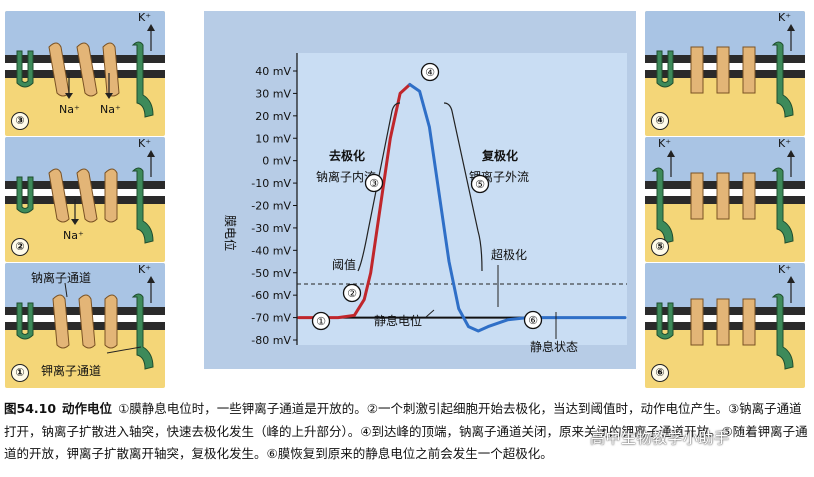  Describe the element at coordinates (554, 346) in the screenshot. I see `resting-state-label: 静息状态` at that location.